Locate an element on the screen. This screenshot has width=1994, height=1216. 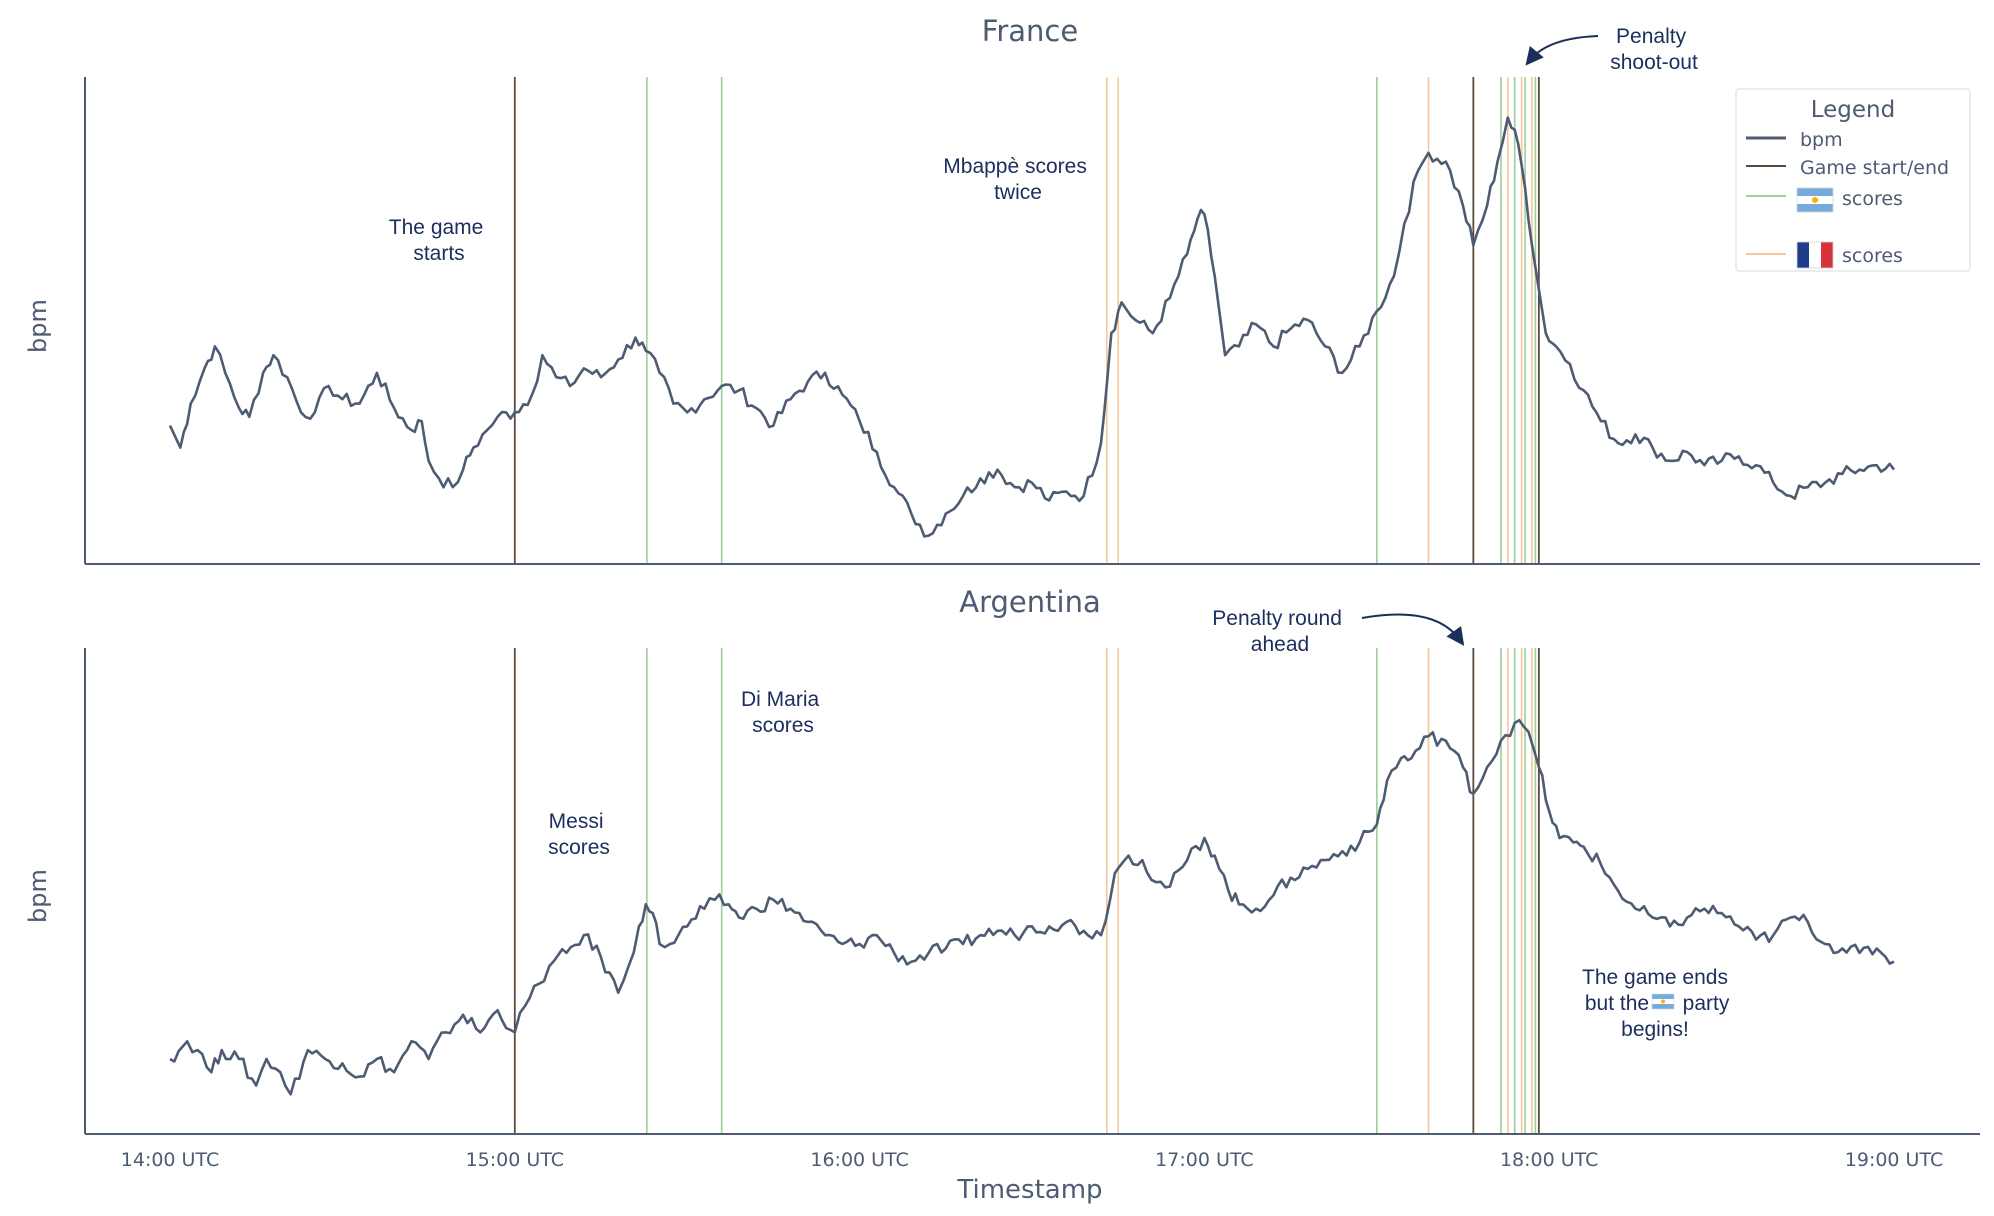
annotation-mbappe-scores: Mbappè scores twice is located at coordinates (1017, 179).